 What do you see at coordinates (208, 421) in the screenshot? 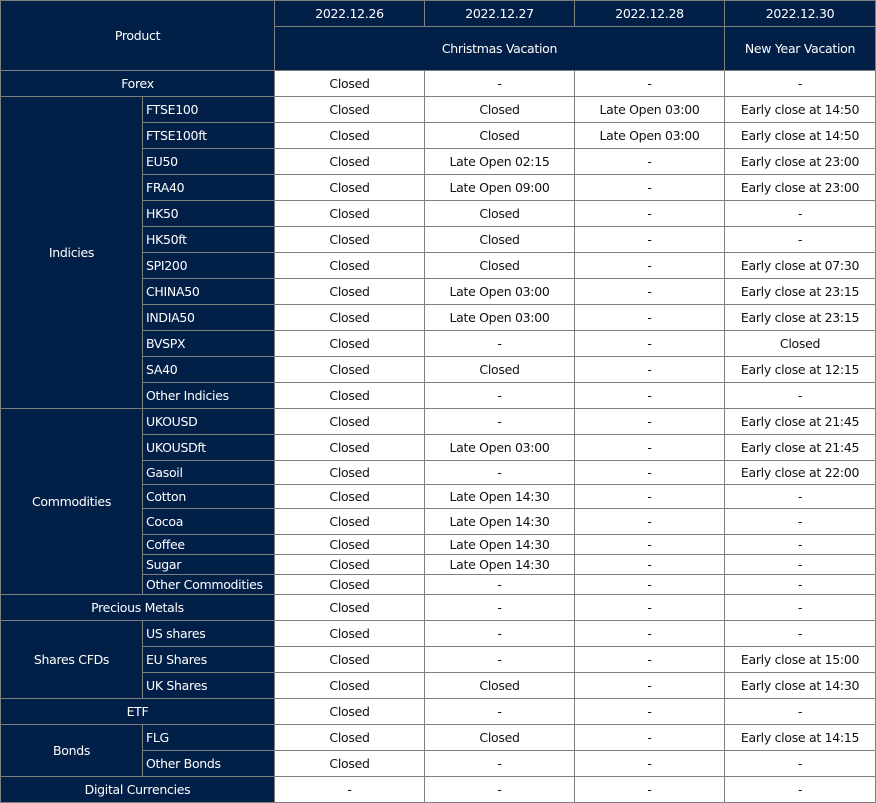
I see `product-name: UKOUSD` at bounding box center [208, 421].